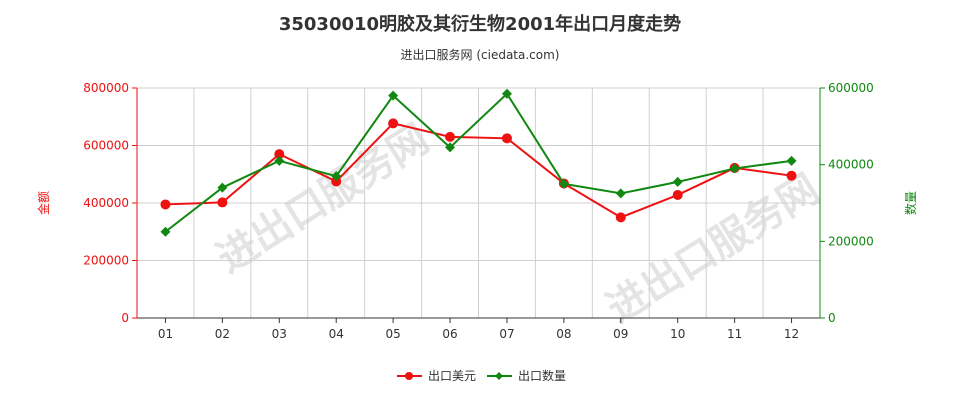 Image resolution: width=960 pixels, height=400 pixels. Describe the element at coordinates (323, 199) in the screenshot. I see `watermark: 进出口服务网` at that location.